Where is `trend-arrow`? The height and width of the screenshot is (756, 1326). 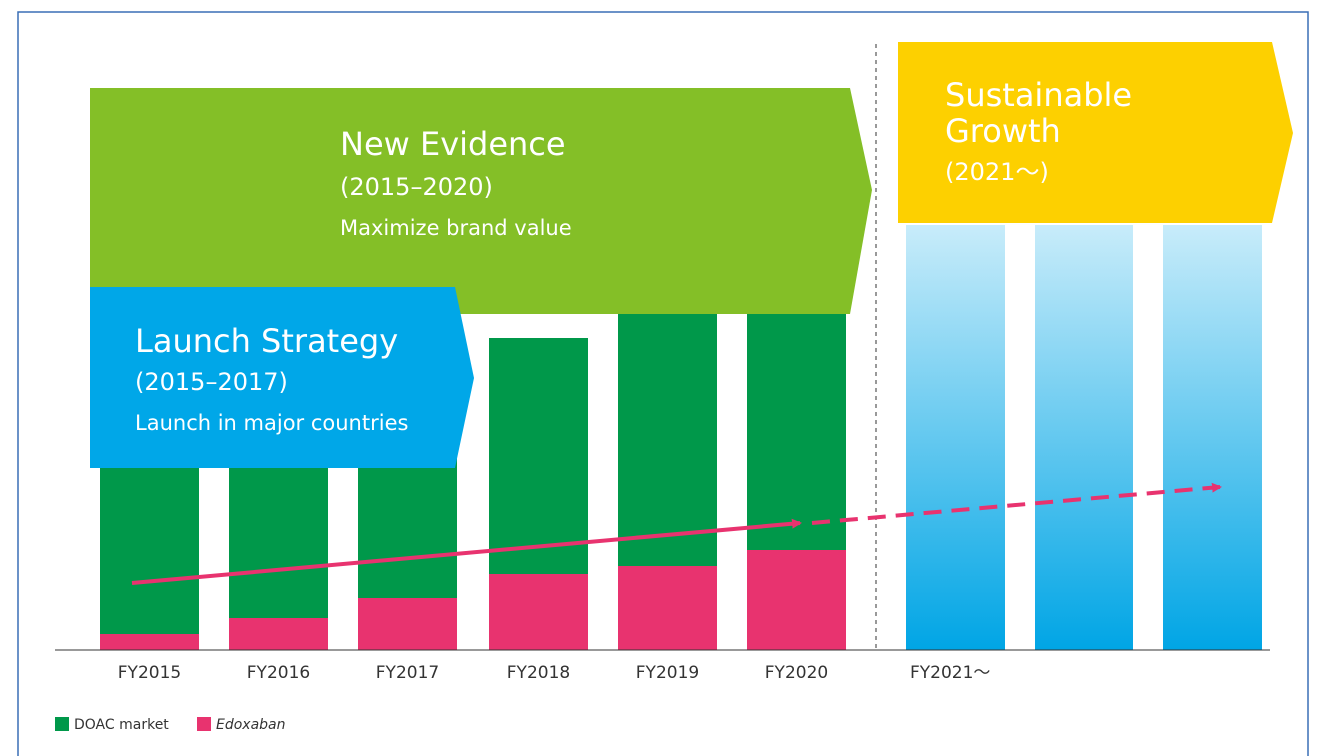 trend-arrow is located at coordinates (466, 551).